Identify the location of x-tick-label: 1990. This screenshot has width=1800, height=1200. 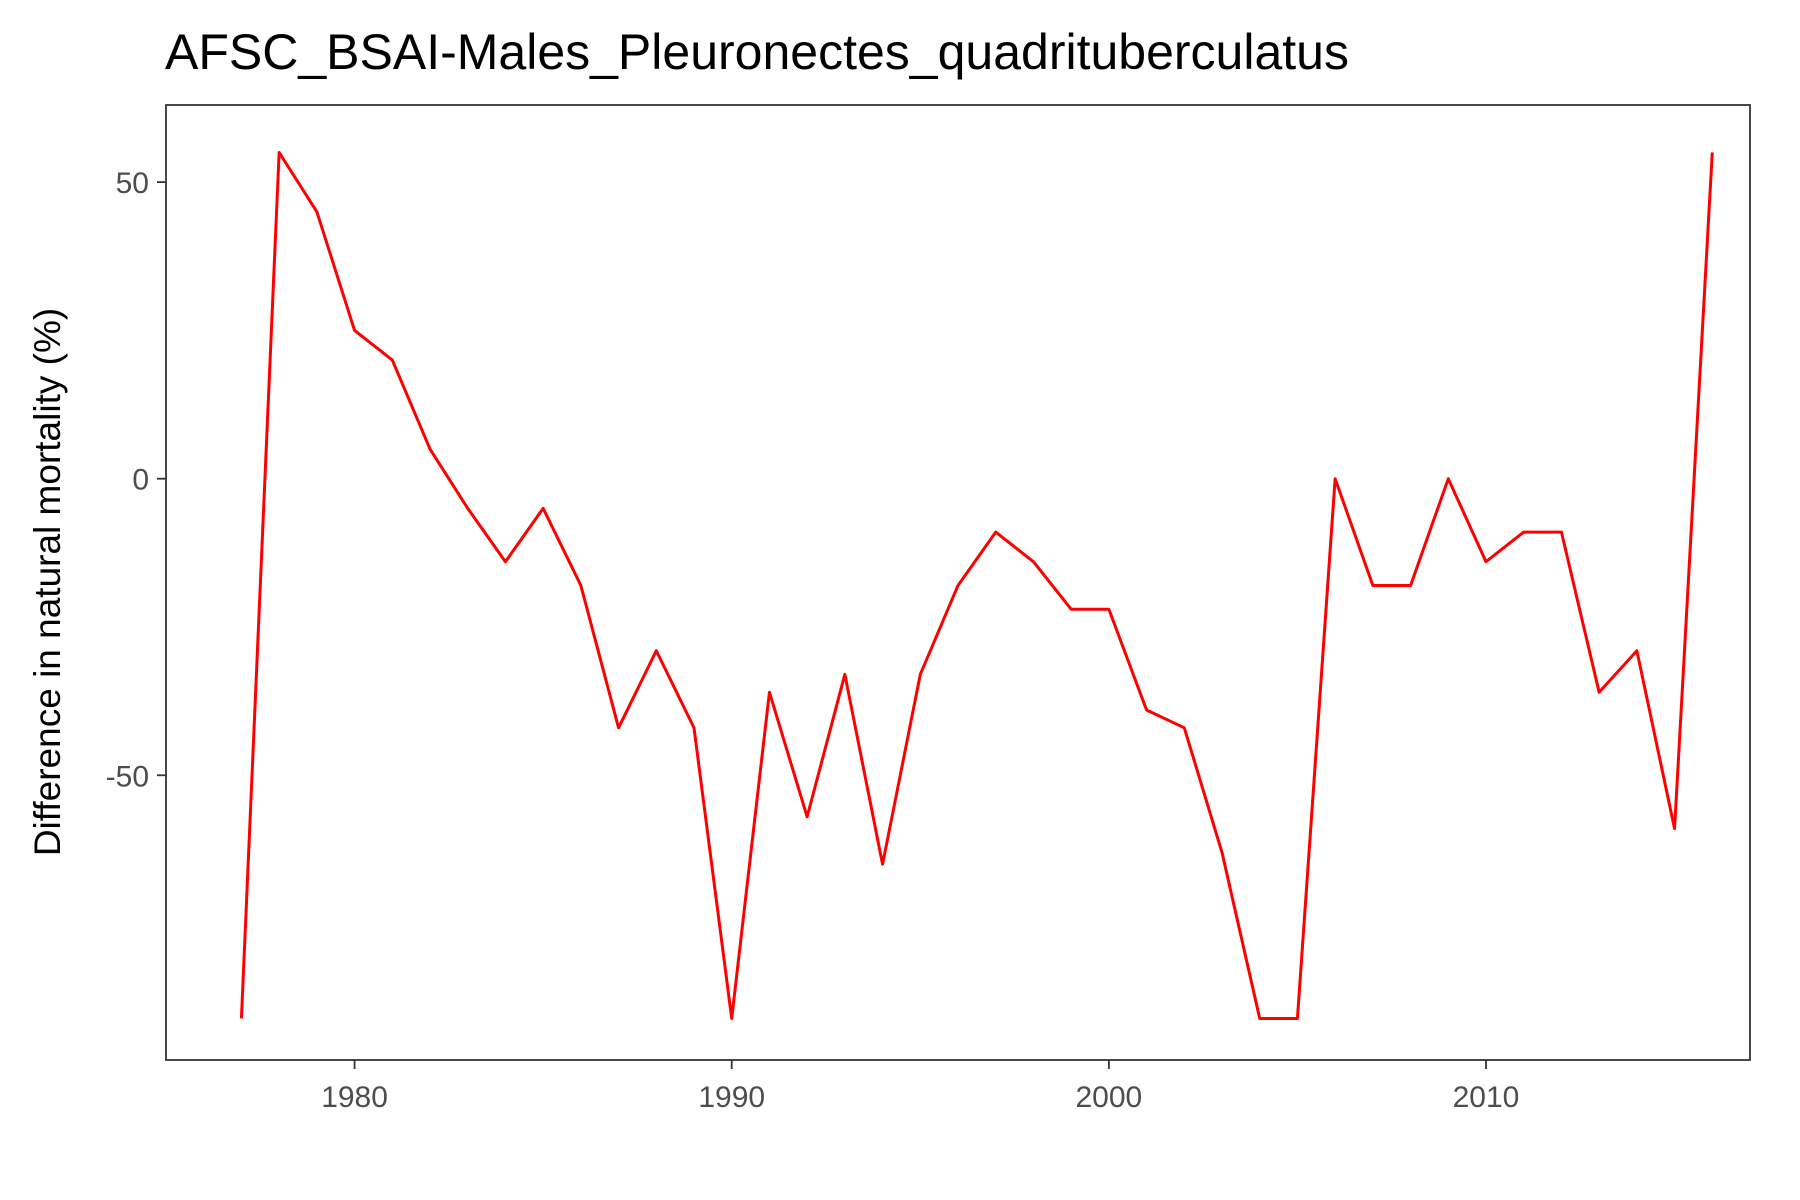
(731, 1097).